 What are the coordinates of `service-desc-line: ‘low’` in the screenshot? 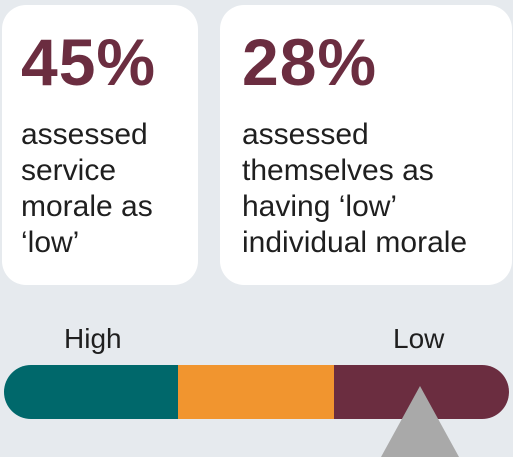 It's located at (50, 242).